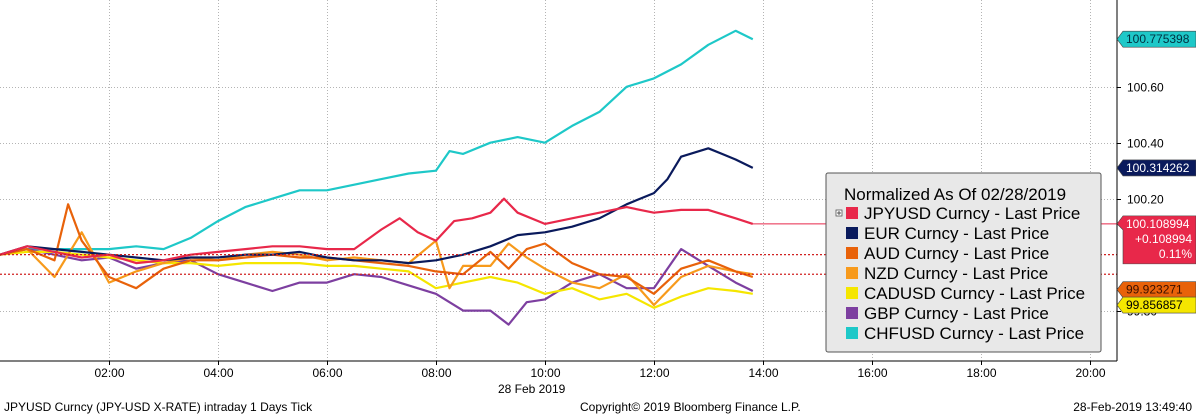  I want to click on jpy-tag-change-pct: 0.11%, so click(1175, 254).